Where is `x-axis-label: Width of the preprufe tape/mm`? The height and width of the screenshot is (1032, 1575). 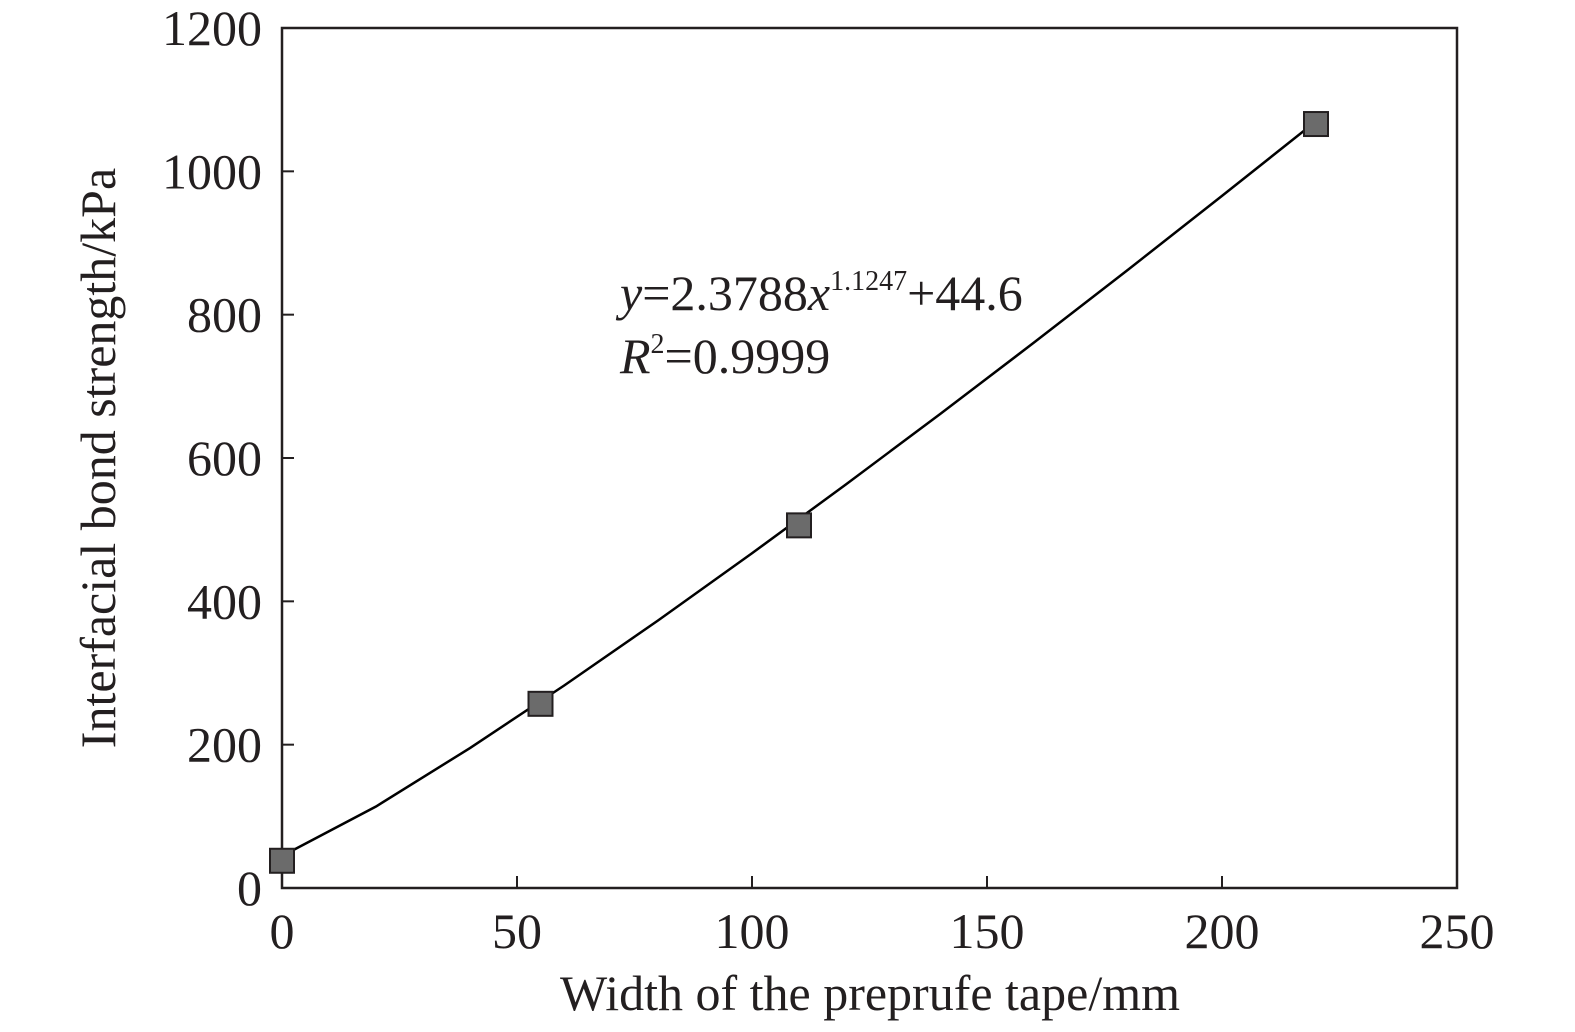 x-axis-label: Width of the preprufe tape/mm is located at coordinates (870, 993).